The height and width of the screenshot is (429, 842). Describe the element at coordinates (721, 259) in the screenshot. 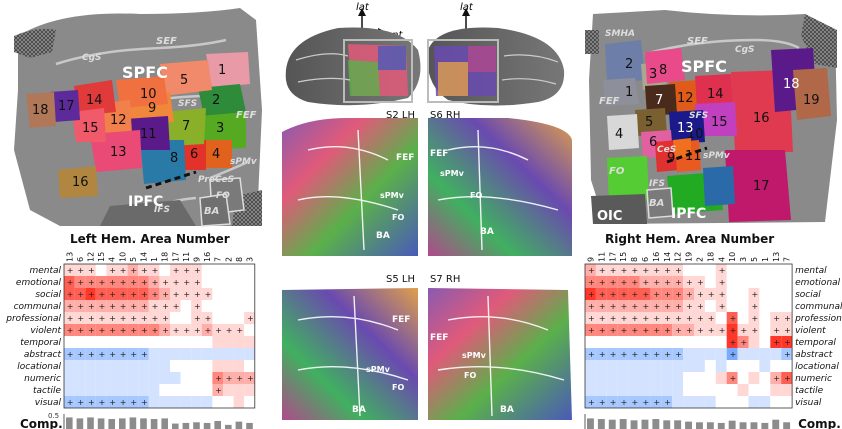

I see `col-label-top: 4` at that location.